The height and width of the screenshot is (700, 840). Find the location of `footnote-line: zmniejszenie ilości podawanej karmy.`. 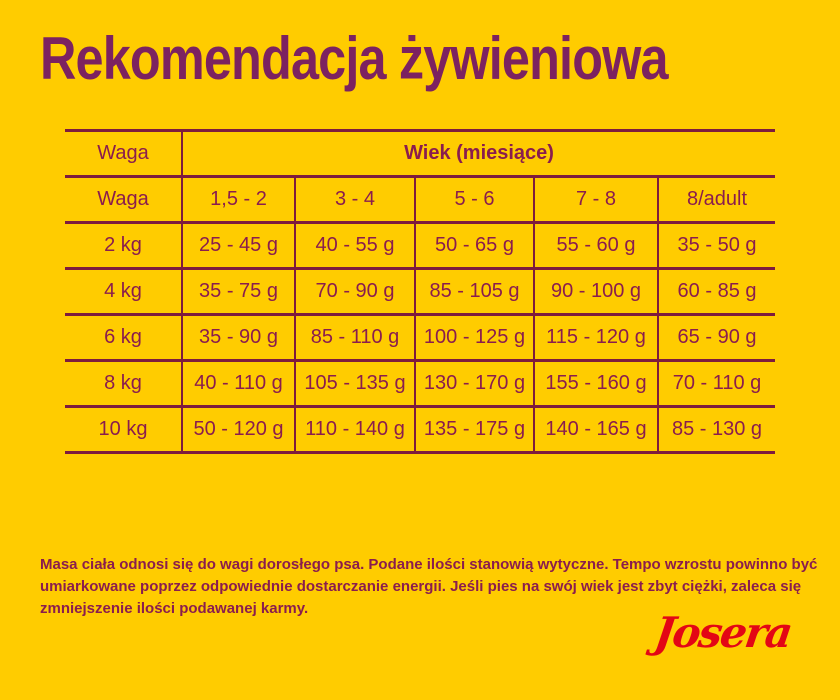

footnote-line: zmniejszenie ilości podawanej karmy. is located at coordinates (174, 608).